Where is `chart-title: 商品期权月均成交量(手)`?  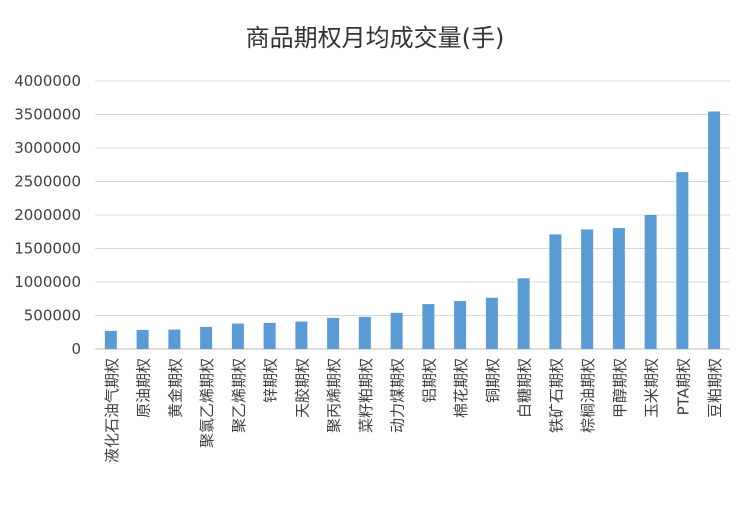
chart-title: 商品期权月均成交量(手) is located at coordinates (375, 38).